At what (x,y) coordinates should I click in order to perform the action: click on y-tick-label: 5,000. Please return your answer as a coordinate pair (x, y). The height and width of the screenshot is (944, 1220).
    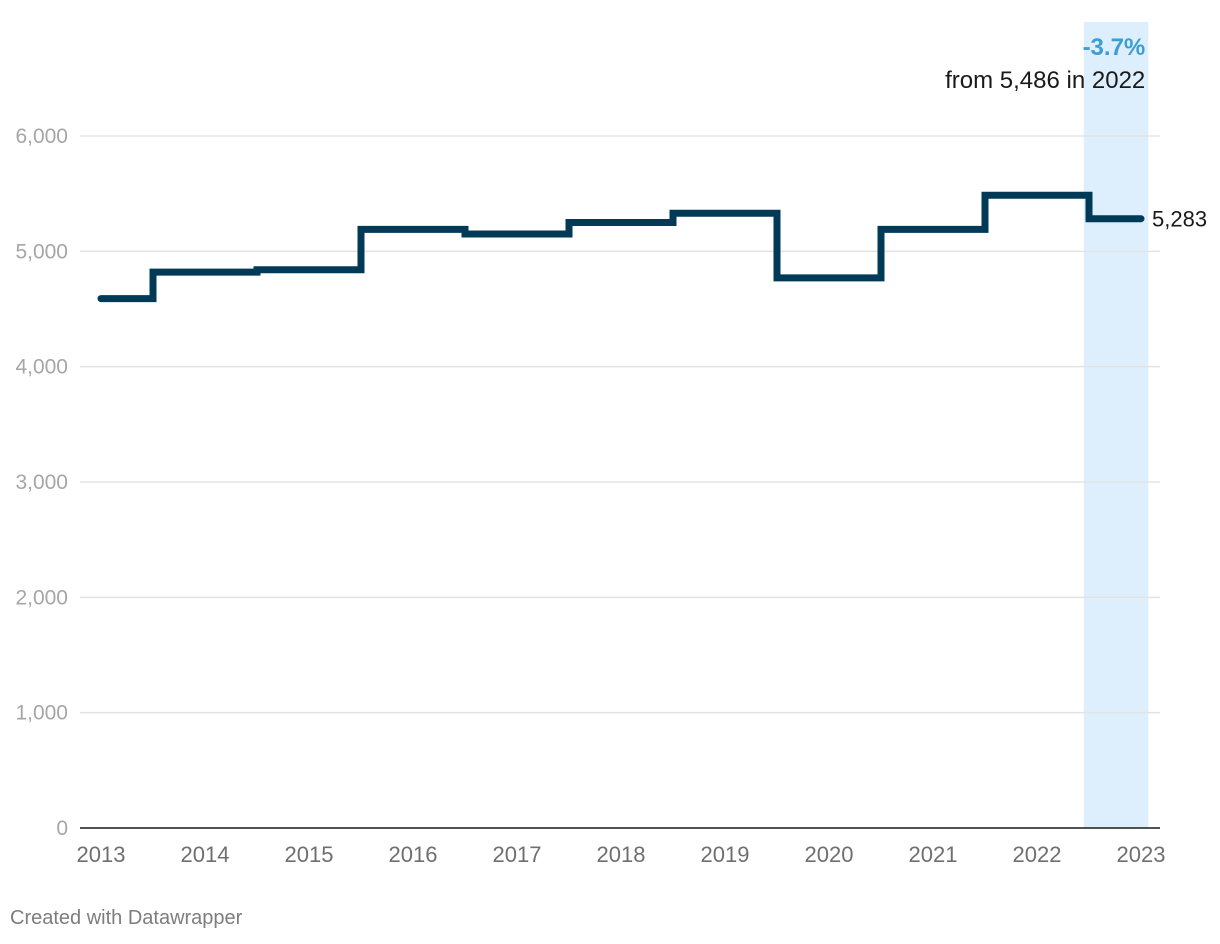
    Looking at the image, I should click on (41, 251).